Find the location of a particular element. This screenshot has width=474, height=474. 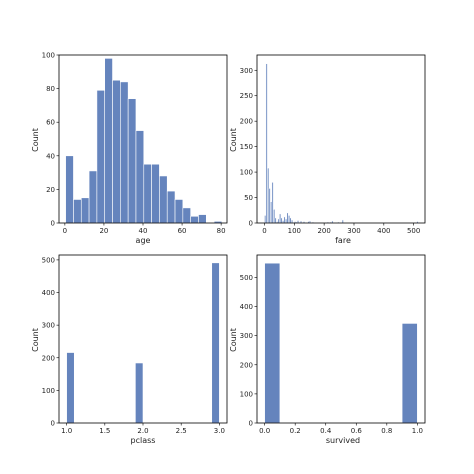

age-xtick-label-4: 80 is located at coordinates (221, 231).